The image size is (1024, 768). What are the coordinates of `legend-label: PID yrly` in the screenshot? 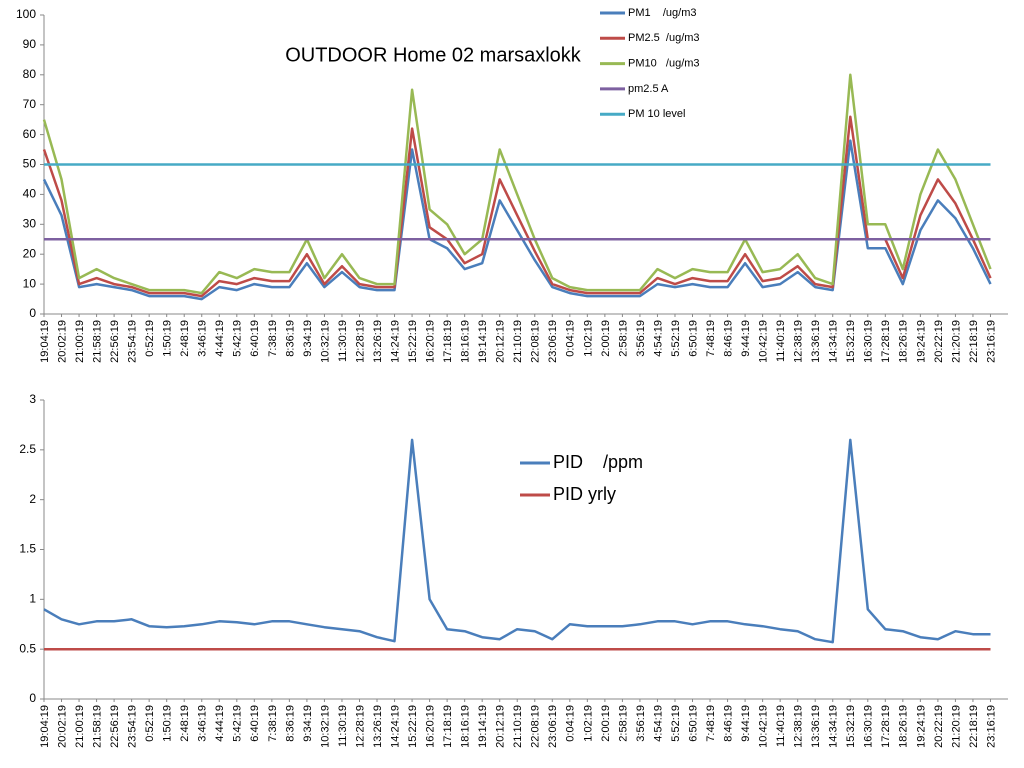 It's located at (584, 494).